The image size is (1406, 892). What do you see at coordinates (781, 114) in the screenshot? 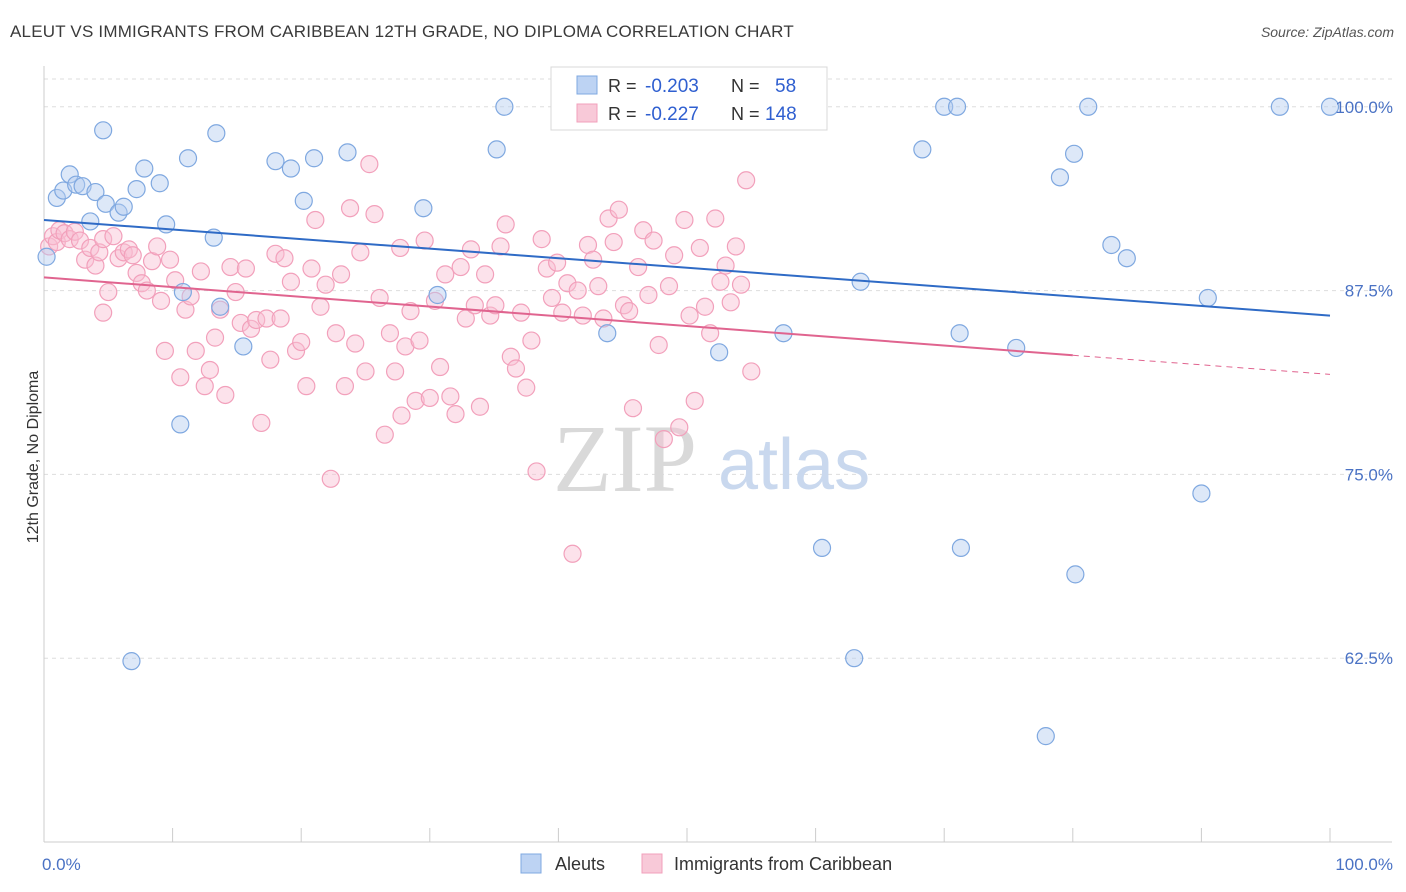
I see `legend-n-value-caribbean: 148` at bounding box center [781, 114].